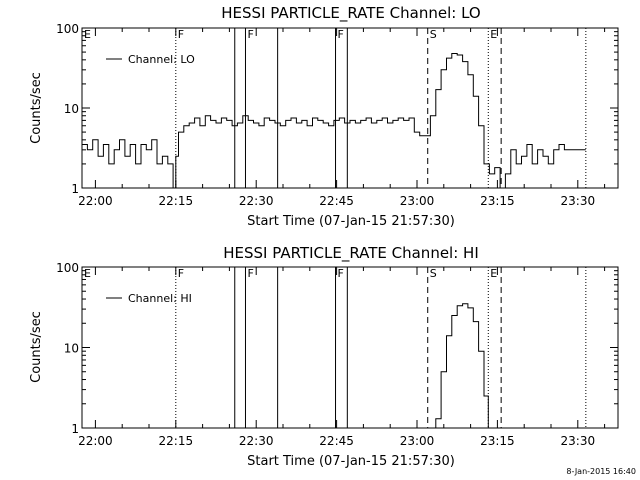  I want to click on footer-timestamp: 8-Jan-2015 16:40, so click(601, 471).